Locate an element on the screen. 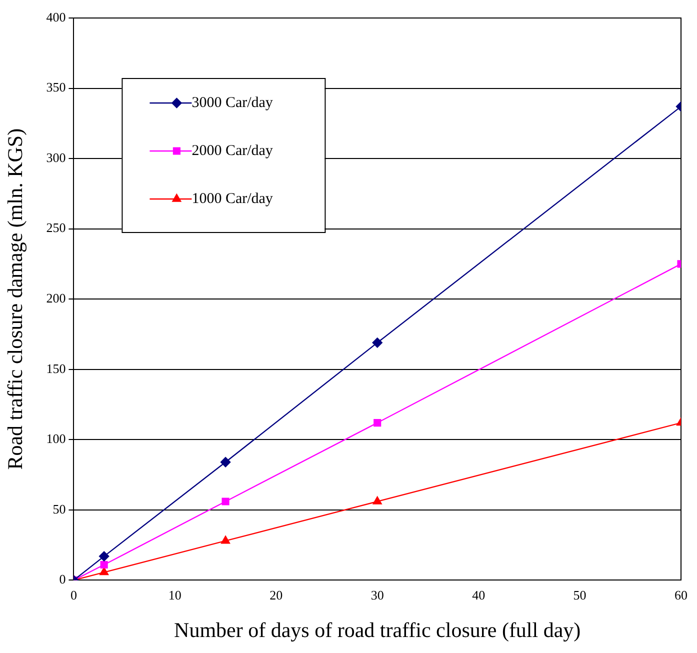  y-tick-label: 100 is located at coordinates (56, 438).